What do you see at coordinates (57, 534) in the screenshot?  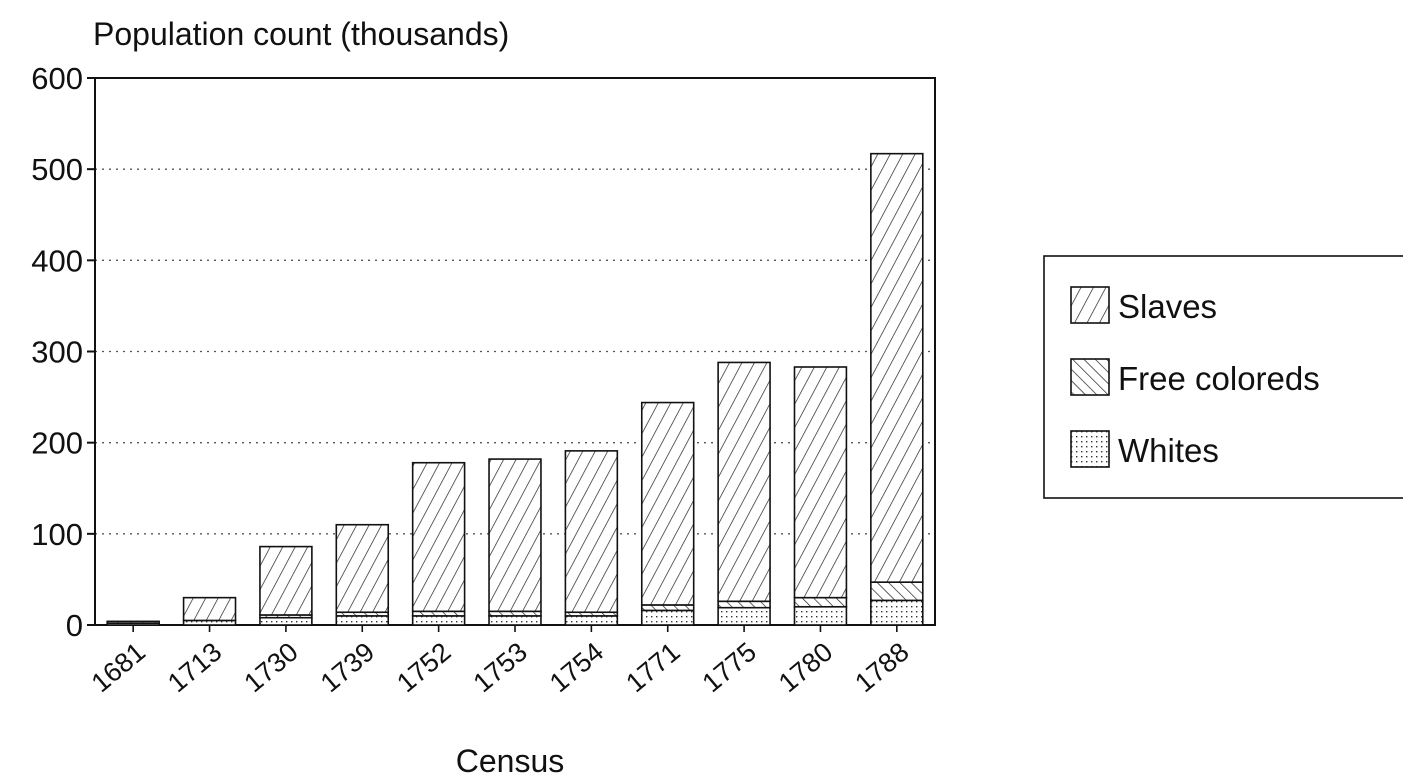 I see `y-tick-label: 100` at bounding box center [57, 534].